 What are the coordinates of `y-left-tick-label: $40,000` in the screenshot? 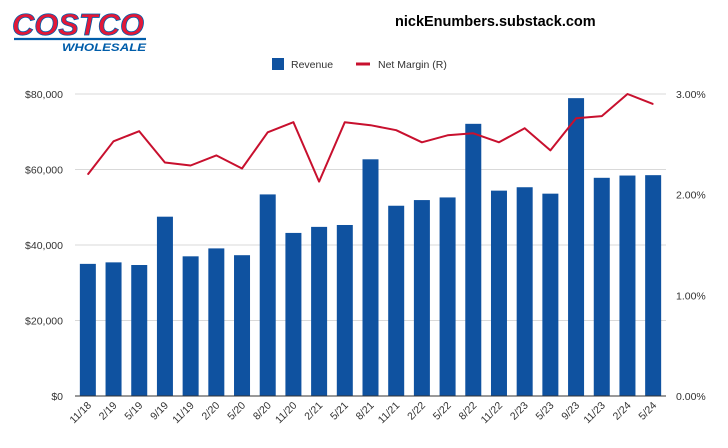 It's located at (44, 246).